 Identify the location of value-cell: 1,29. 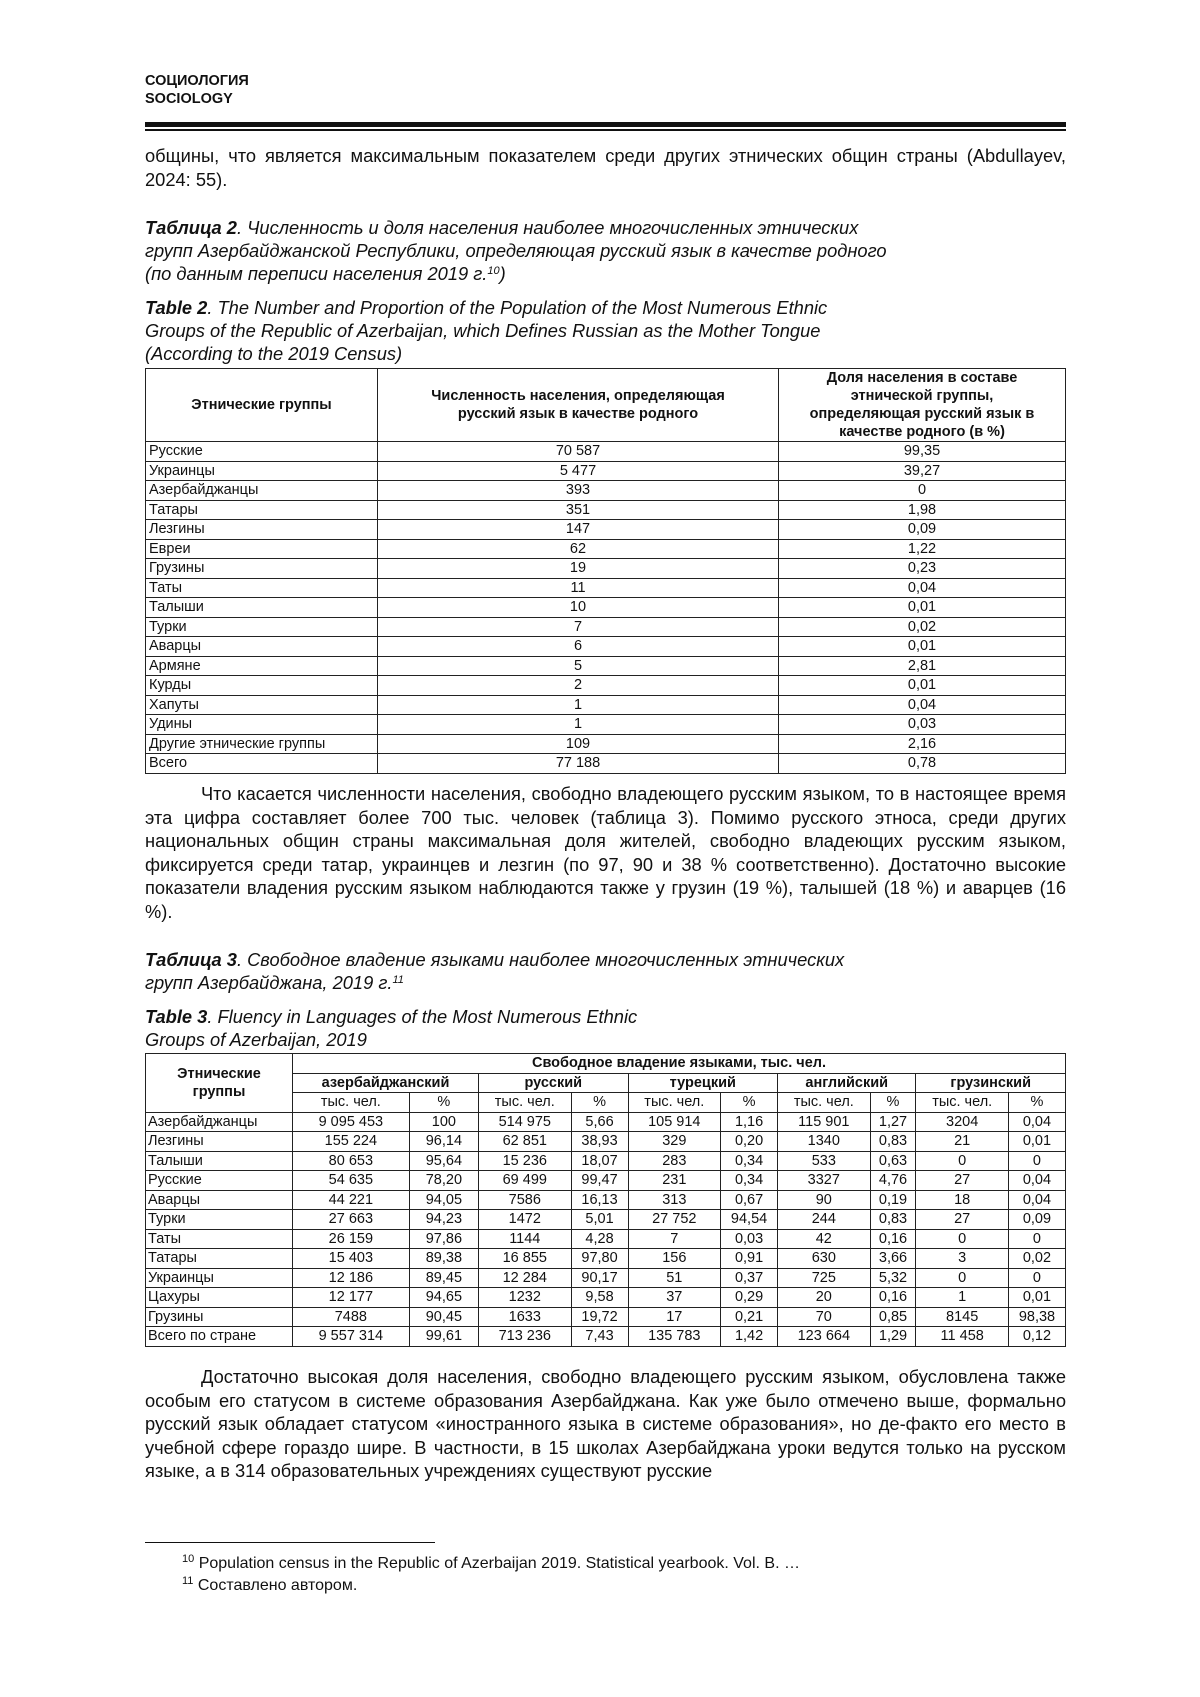
(893, 1336).